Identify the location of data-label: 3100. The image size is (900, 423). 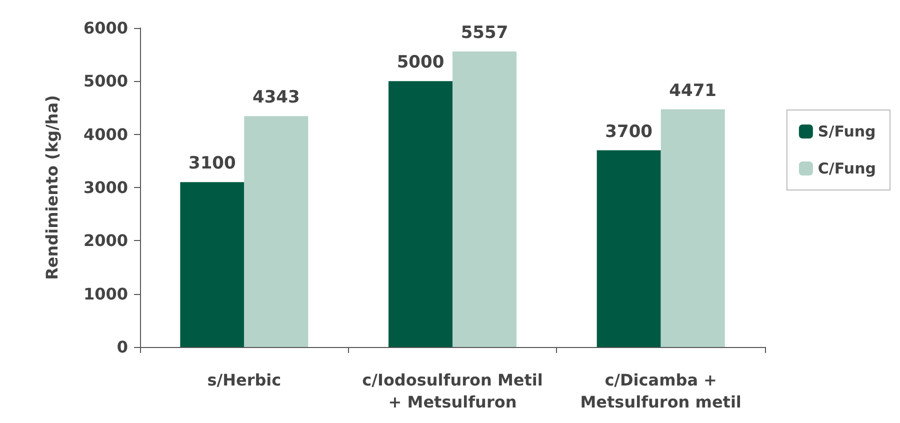
(212, 164).